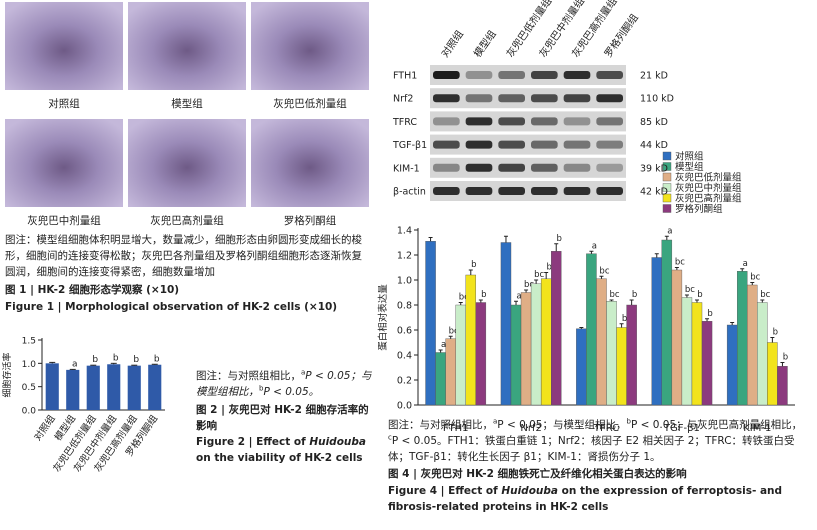 Image resolution: width=817 pixels, height=530 pixels. Describe the element at coordinates (404, 122) in the screenshot. I see `protein-label: TFRC` at that location.